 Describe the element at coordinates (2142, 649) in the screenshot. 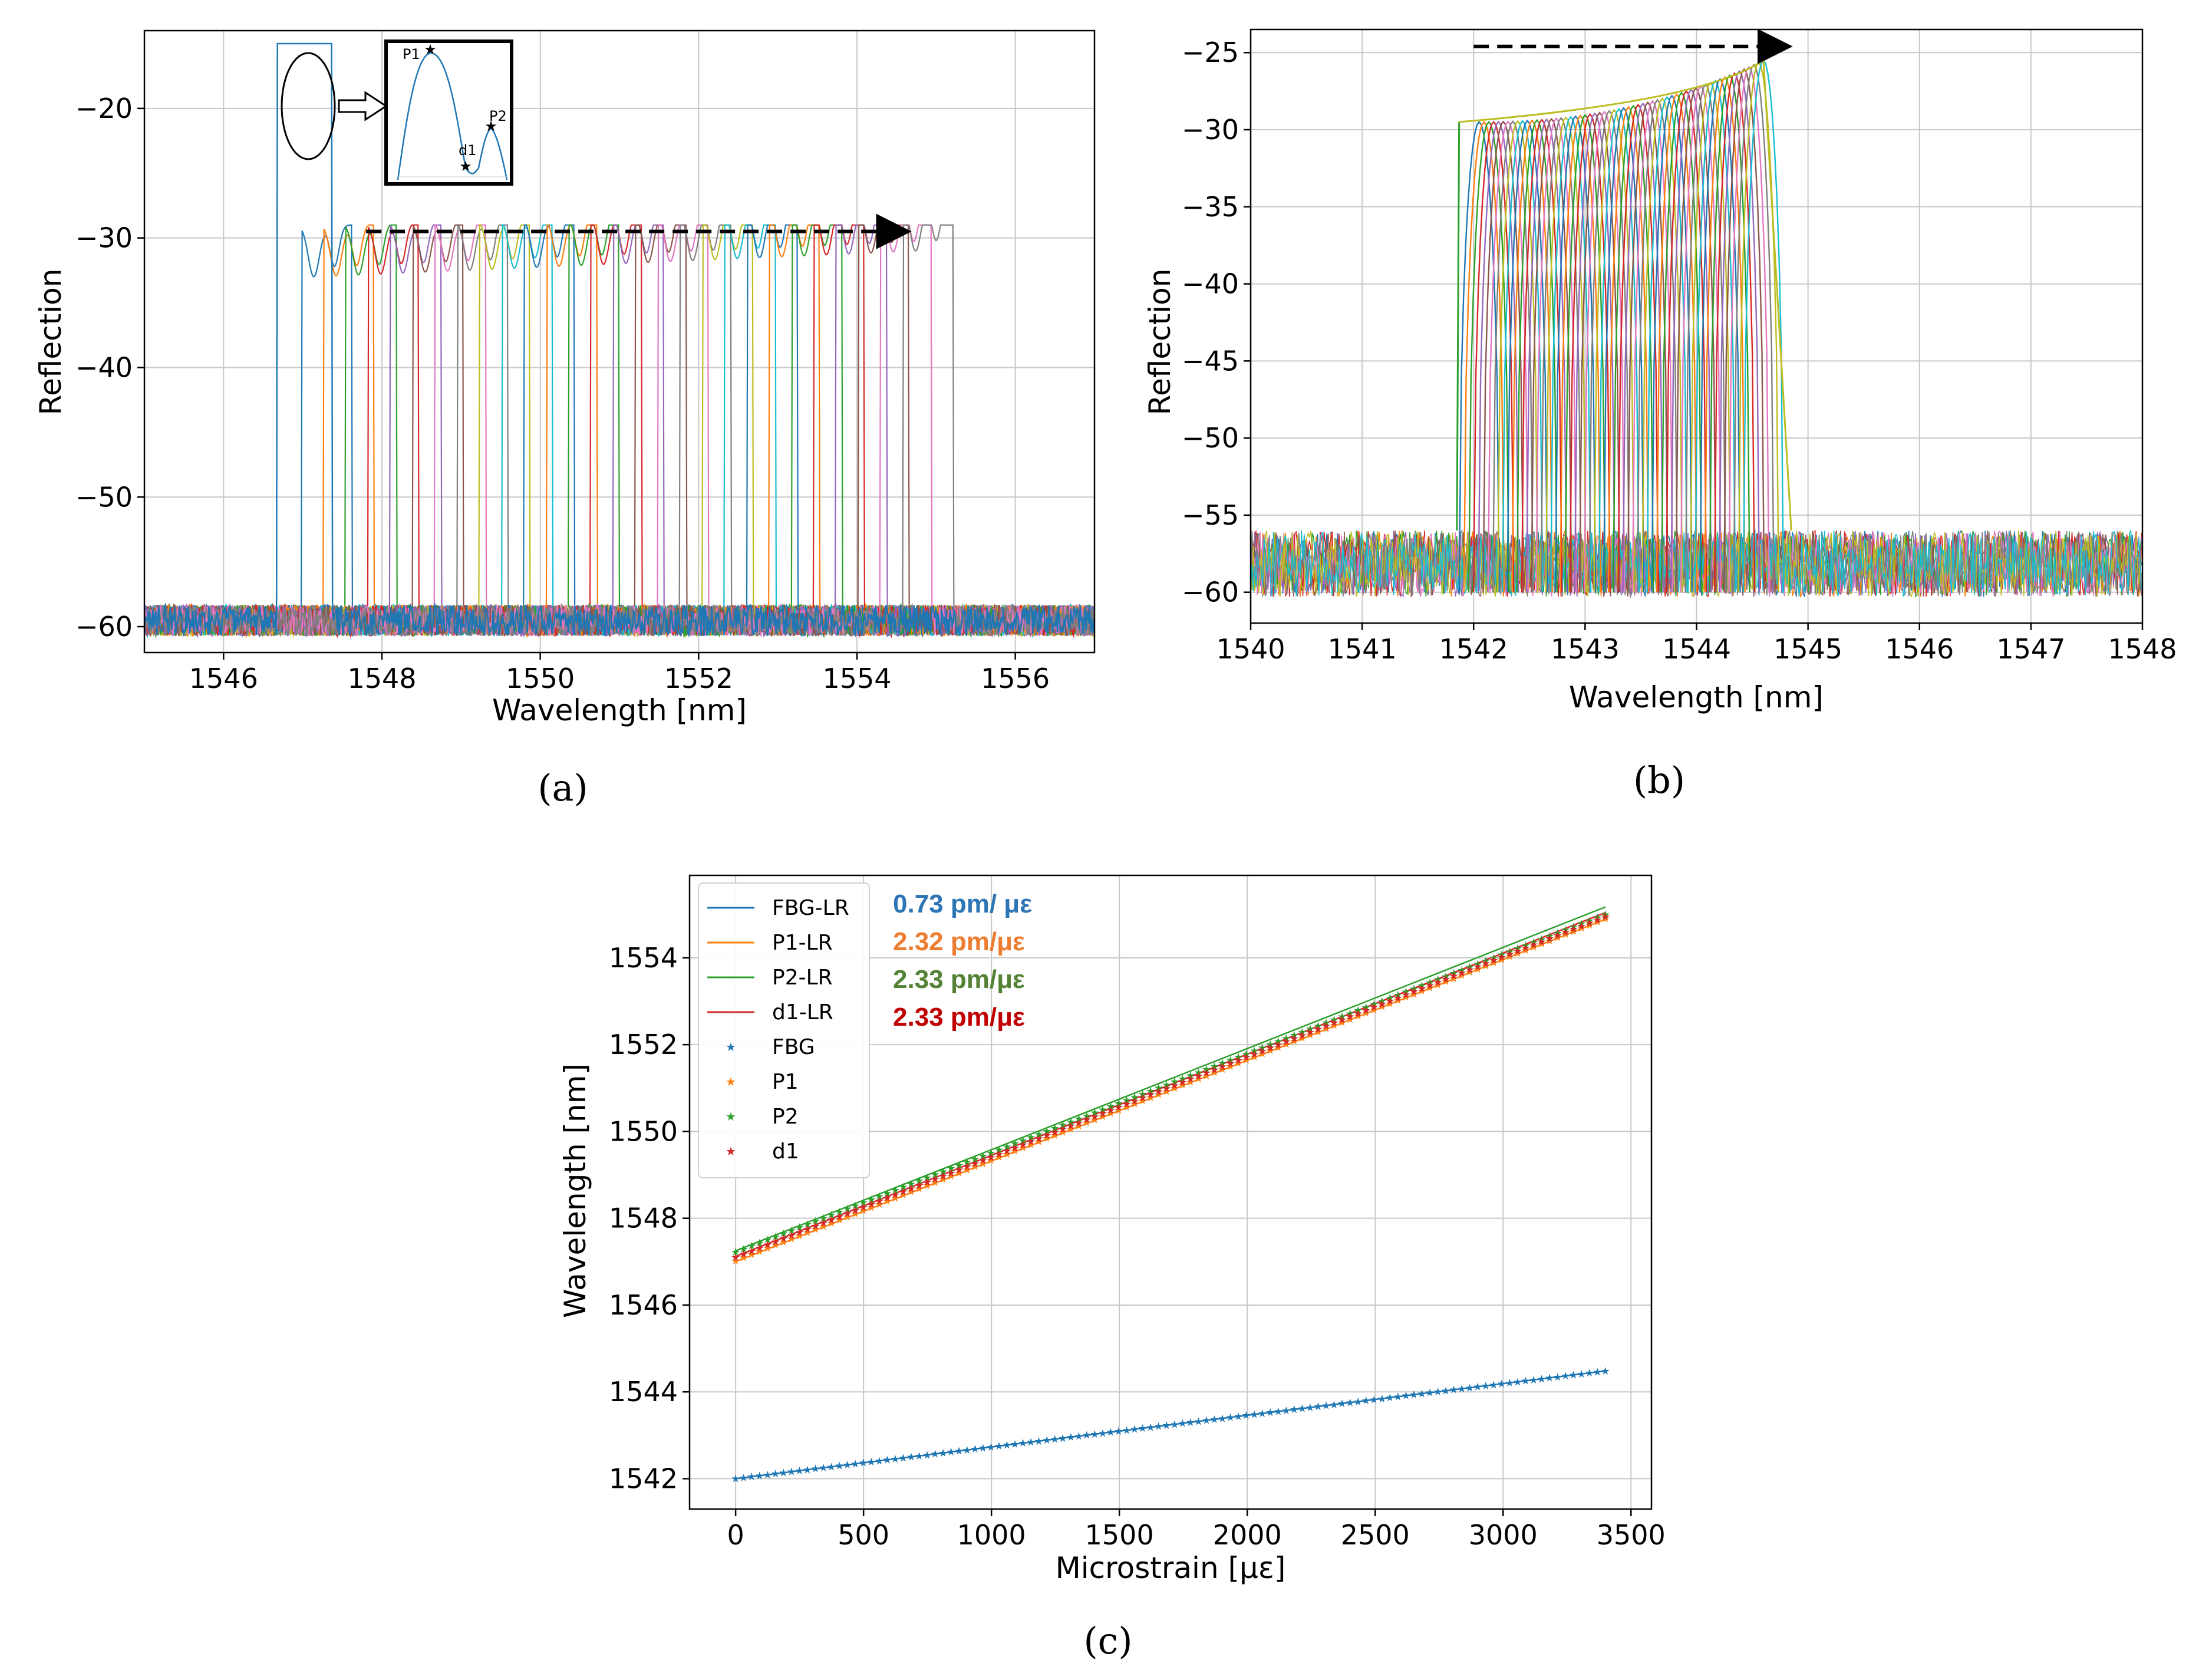

I see `x-tick-label: 1548` at that location.